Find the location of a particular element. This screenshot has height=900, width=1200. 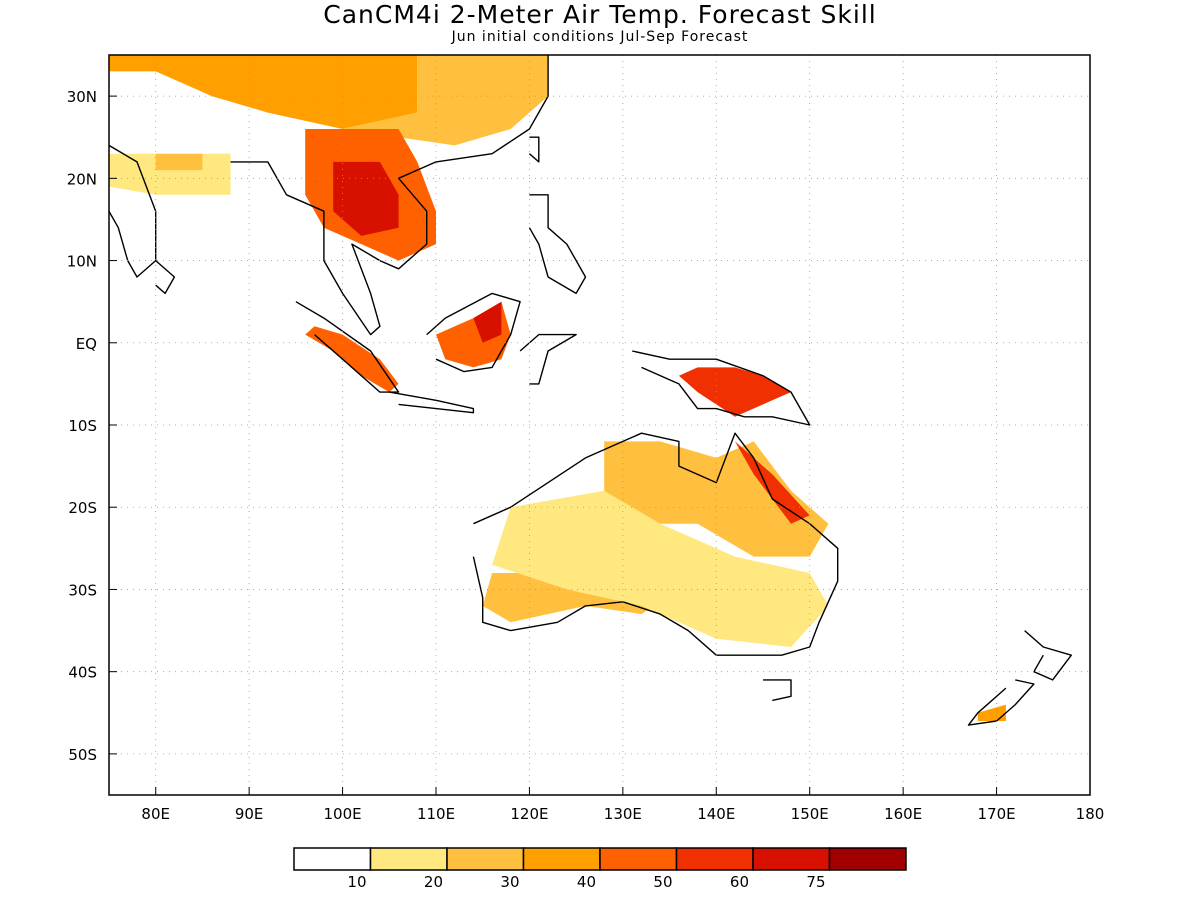

lat-tick-label: 20S is located at coordinates (82, 508).